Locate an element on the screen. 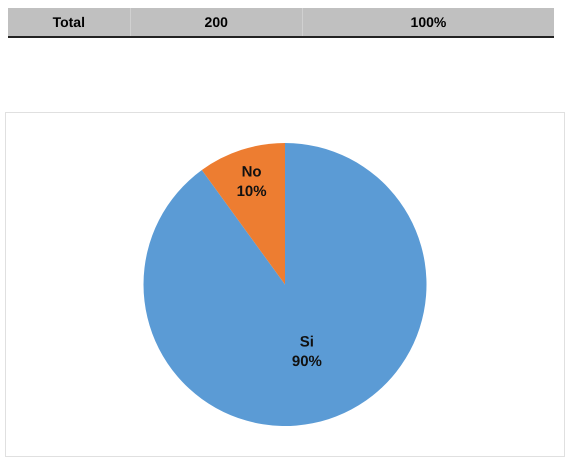 The width and height of the screenshot is (570, 461). pie-slice is located at coordinates (243, 213).